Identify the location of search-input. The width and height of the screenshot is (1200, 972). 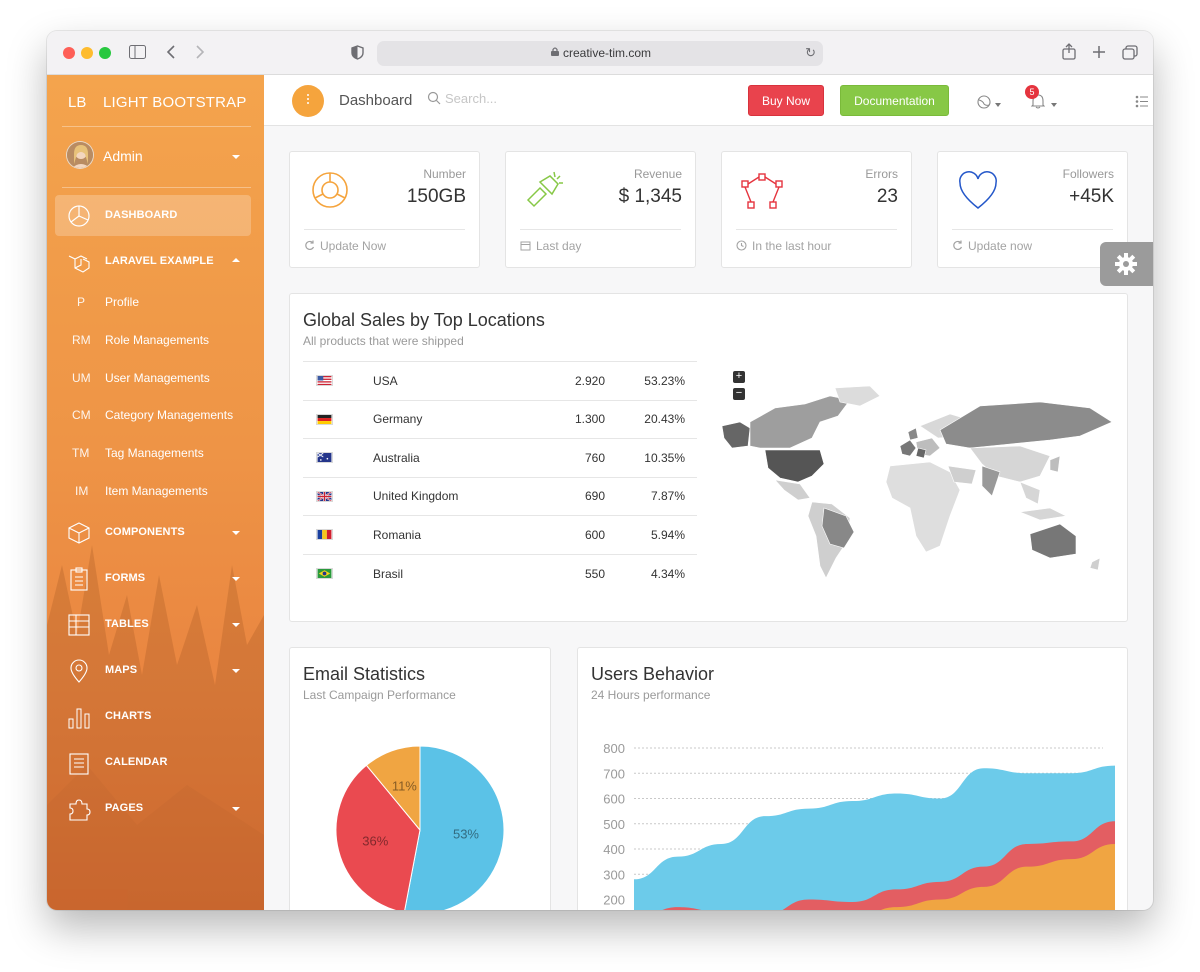
(525, 98).